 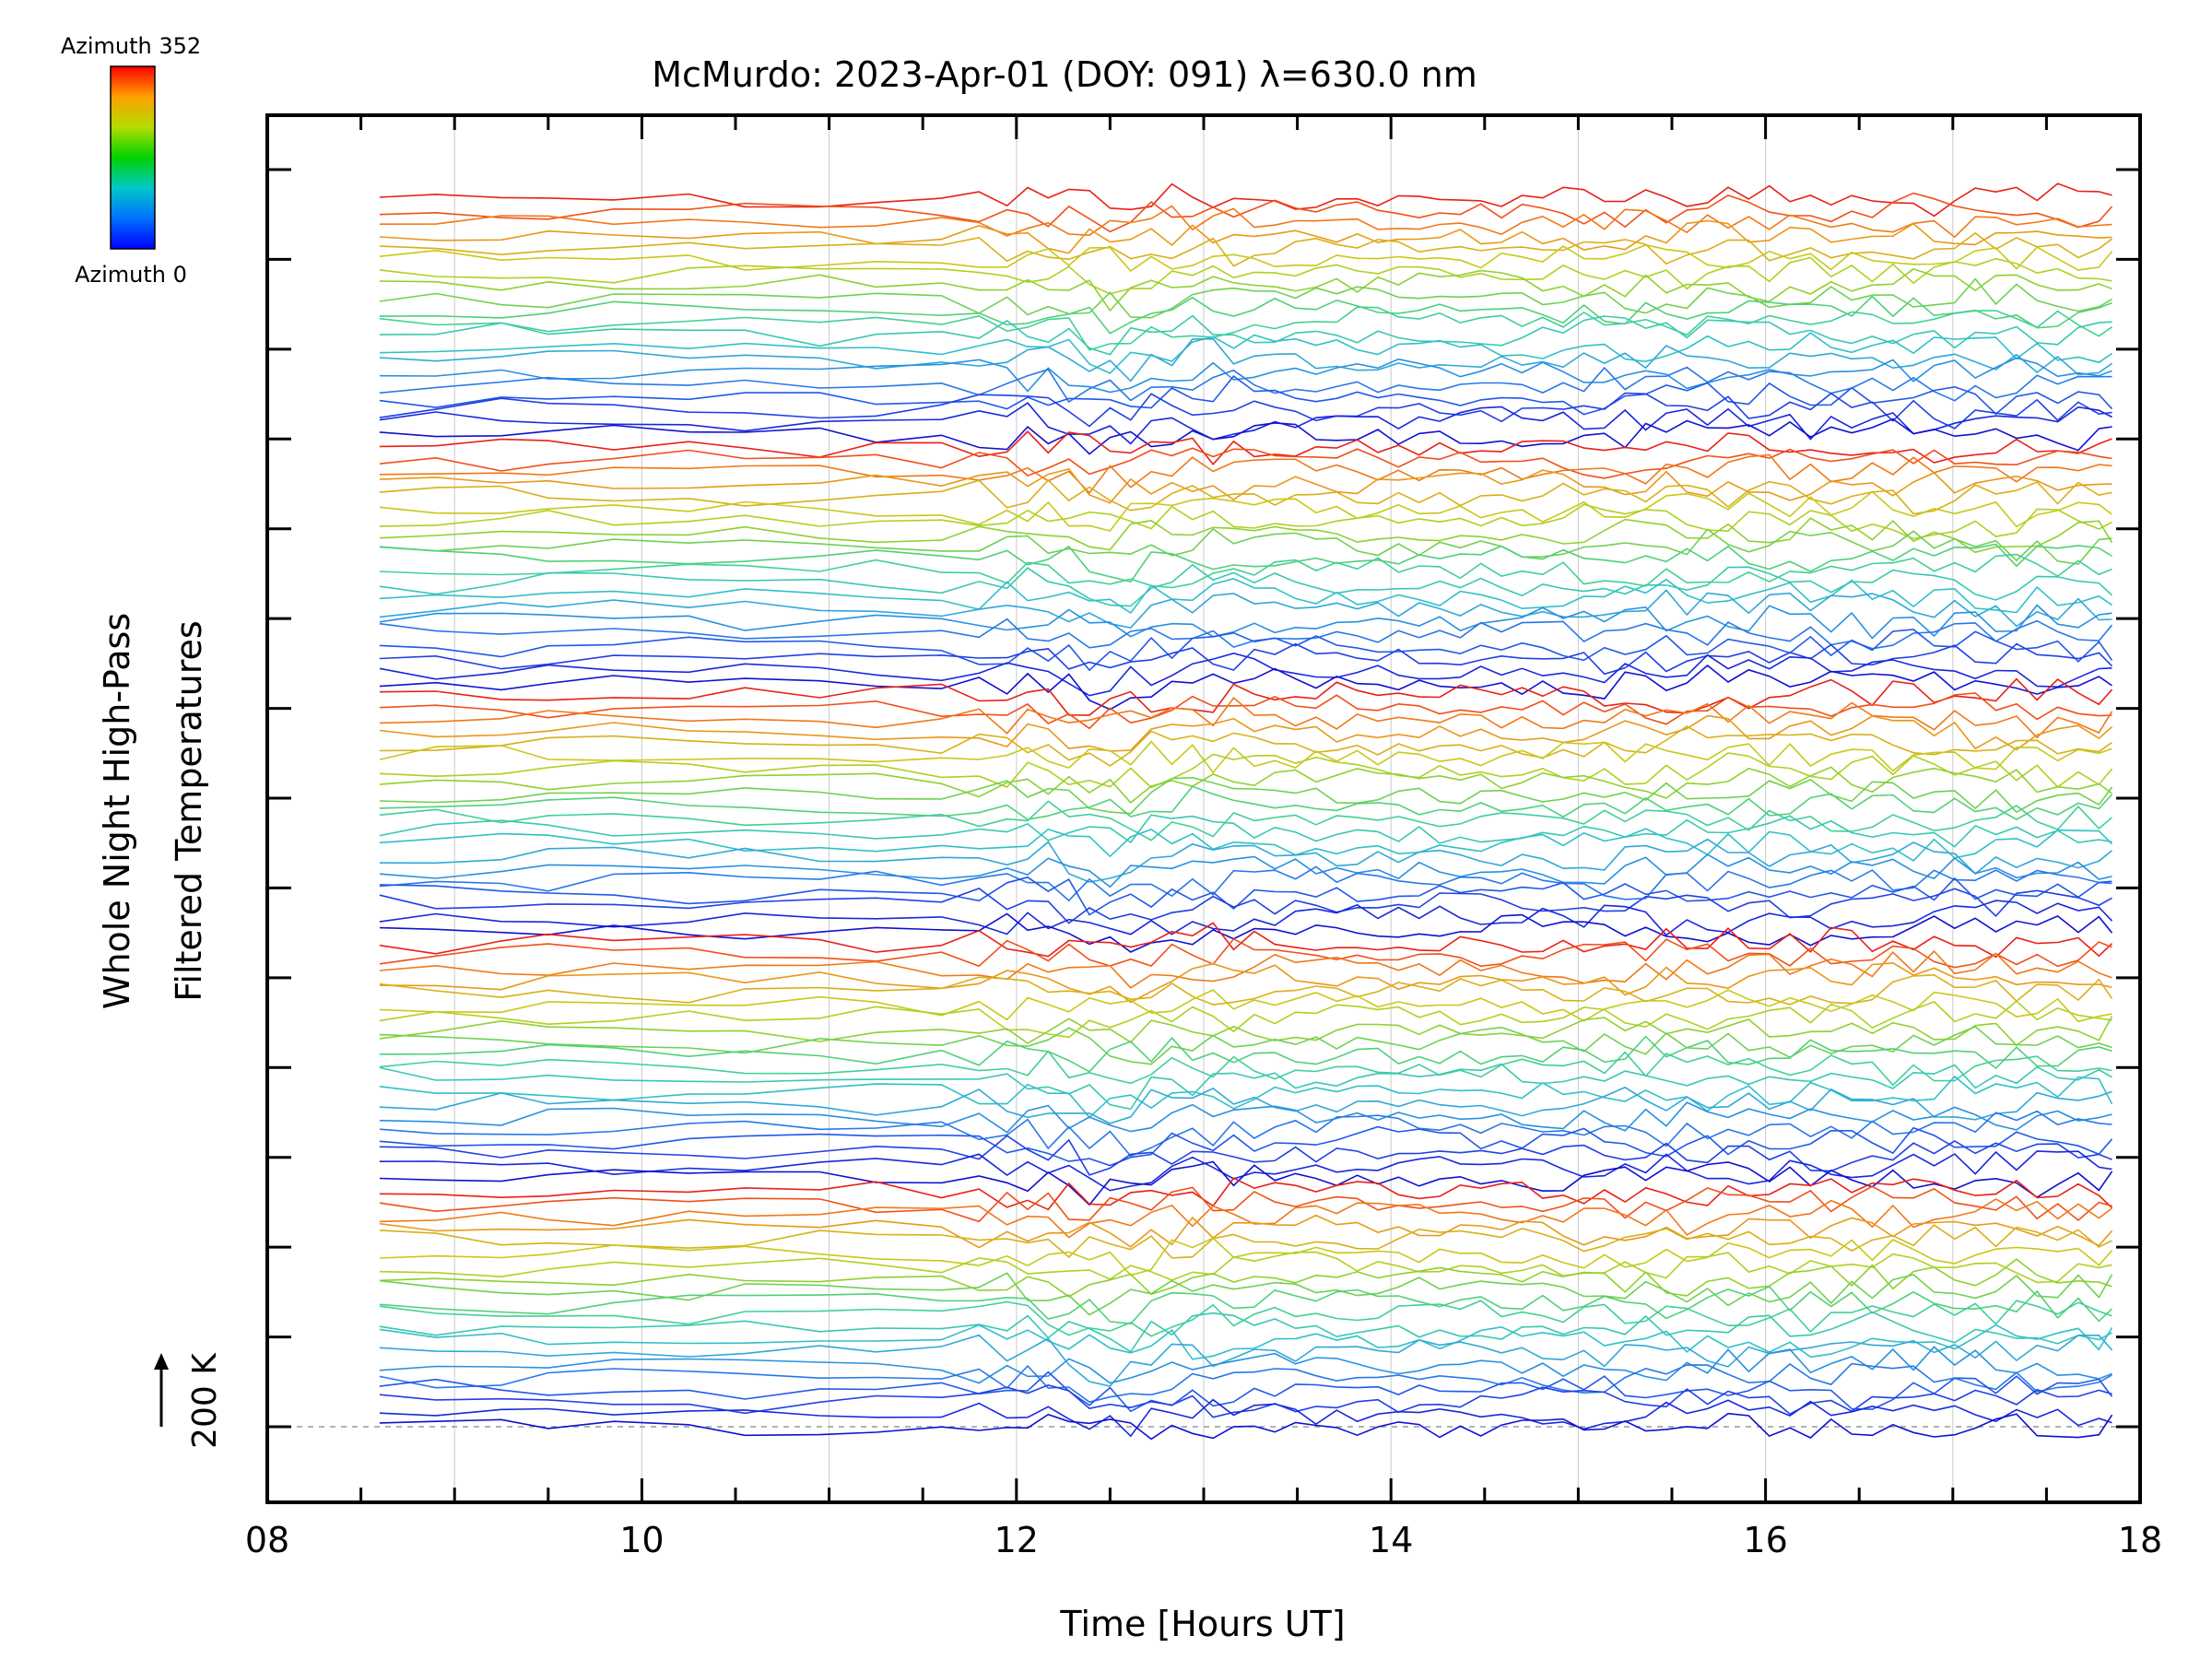 What do you see at coordinates (189, 1400) in the screenshot?
I see `scale-bar: 200 K` at bounding box center [189, 1400].